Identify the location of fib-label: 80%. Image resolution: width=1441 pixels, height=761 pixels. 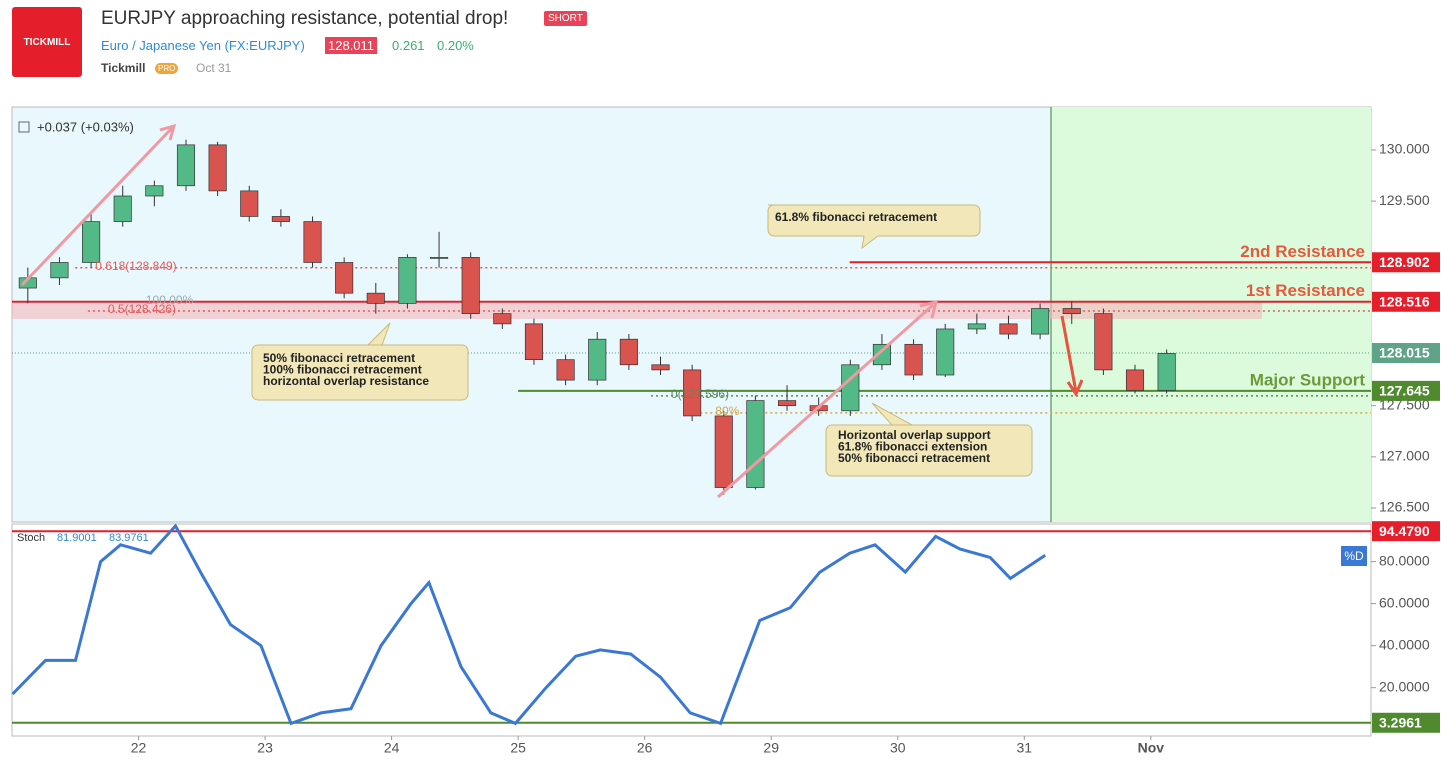
(727, 411).